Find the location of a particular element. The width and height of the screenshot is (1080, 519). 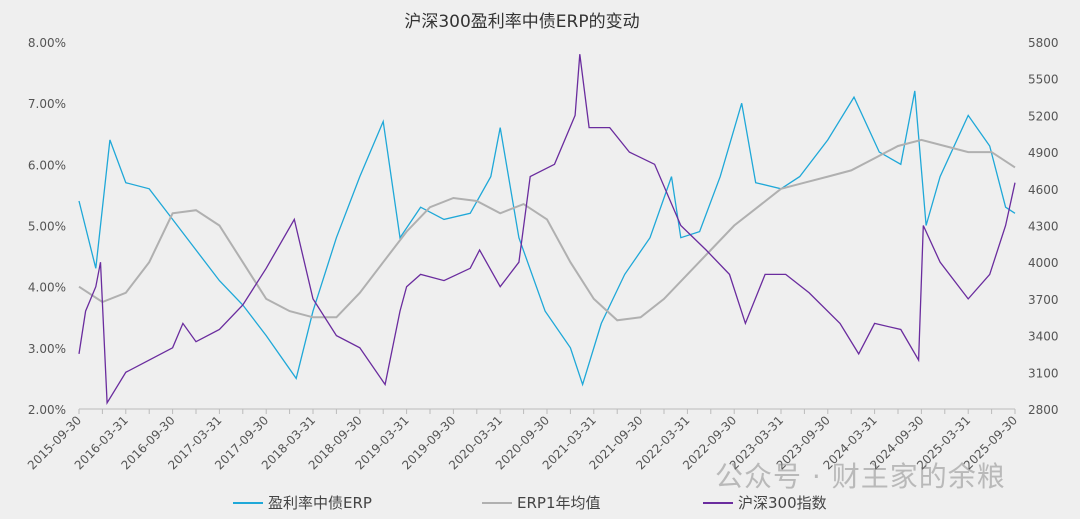

y-left-tick-label: 2.00% is located at coordinates (47, 410).